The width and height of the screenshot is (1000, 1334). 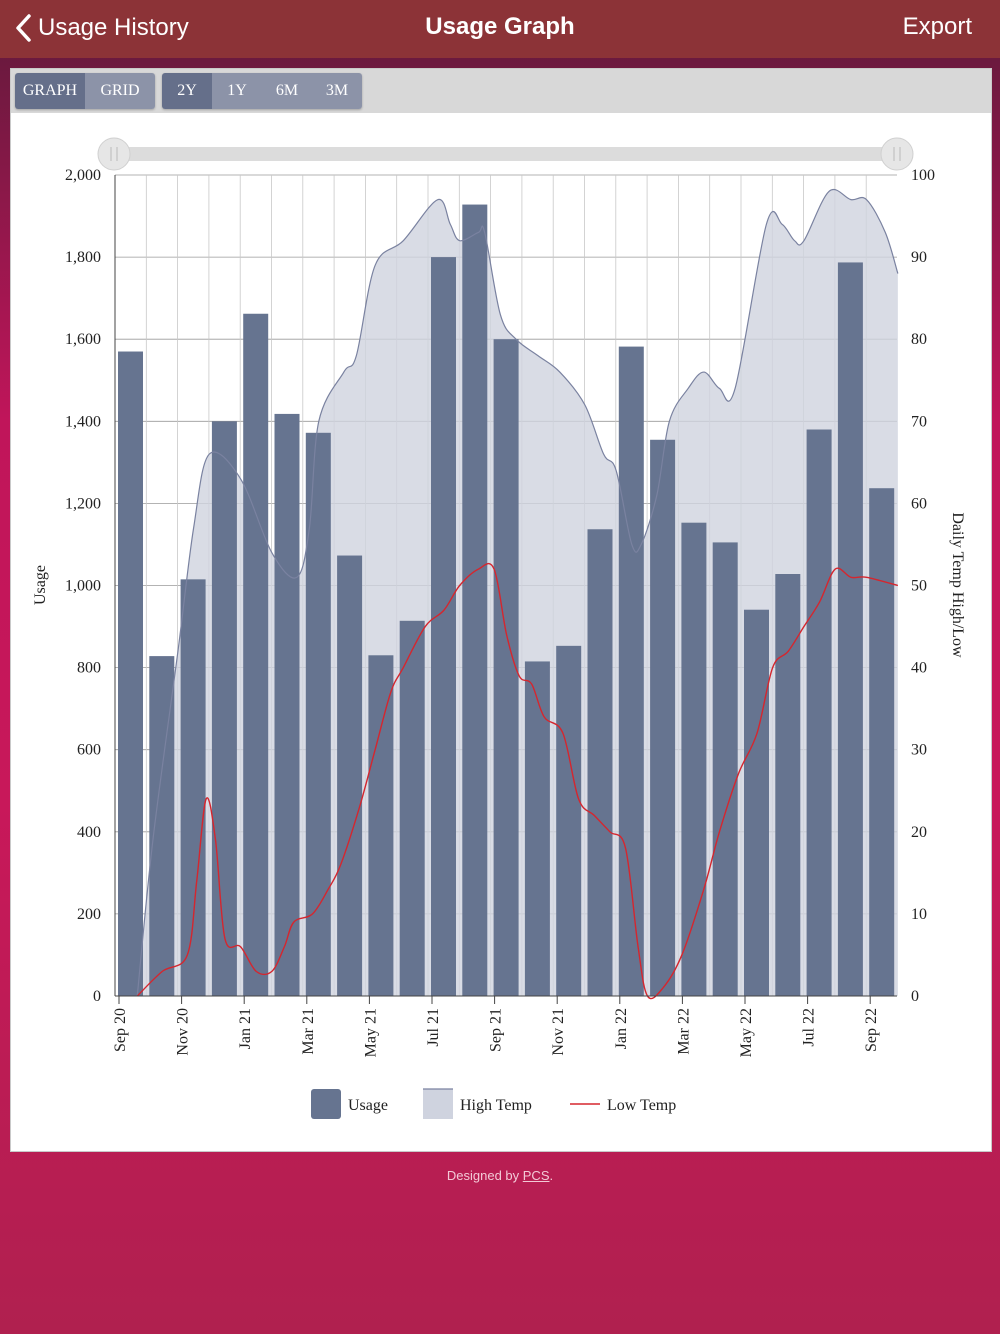 I want to click on y-left-tick-label: 600, so click(x=89, y=750).